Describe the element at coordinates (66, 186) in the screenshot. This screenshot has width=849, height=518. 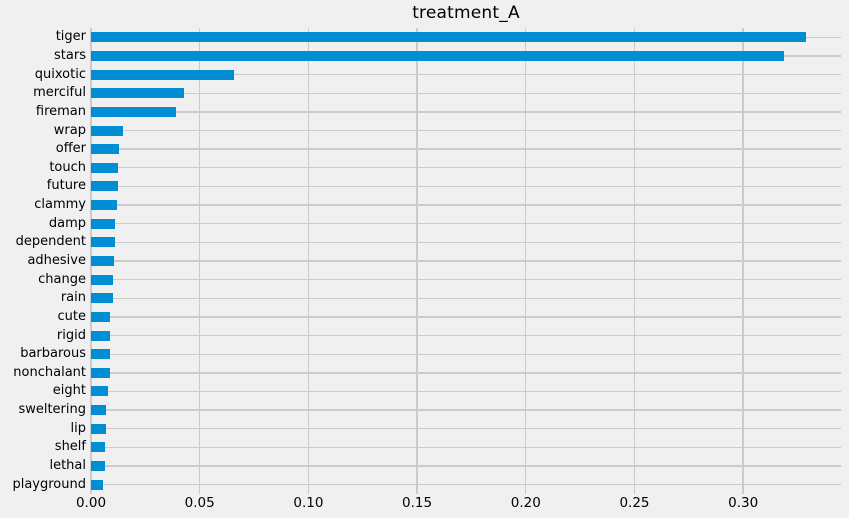
I see `y-tick-label-future: future` at that location.